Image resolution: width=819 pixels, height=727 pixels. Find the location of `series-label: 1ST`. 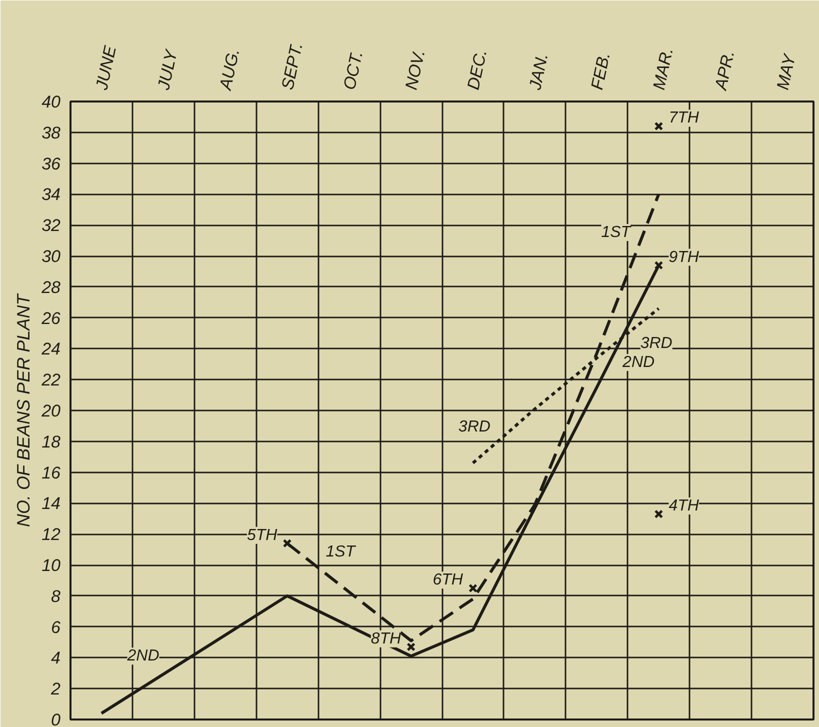

series-label: 1ST is located at coordinates (616, 233).